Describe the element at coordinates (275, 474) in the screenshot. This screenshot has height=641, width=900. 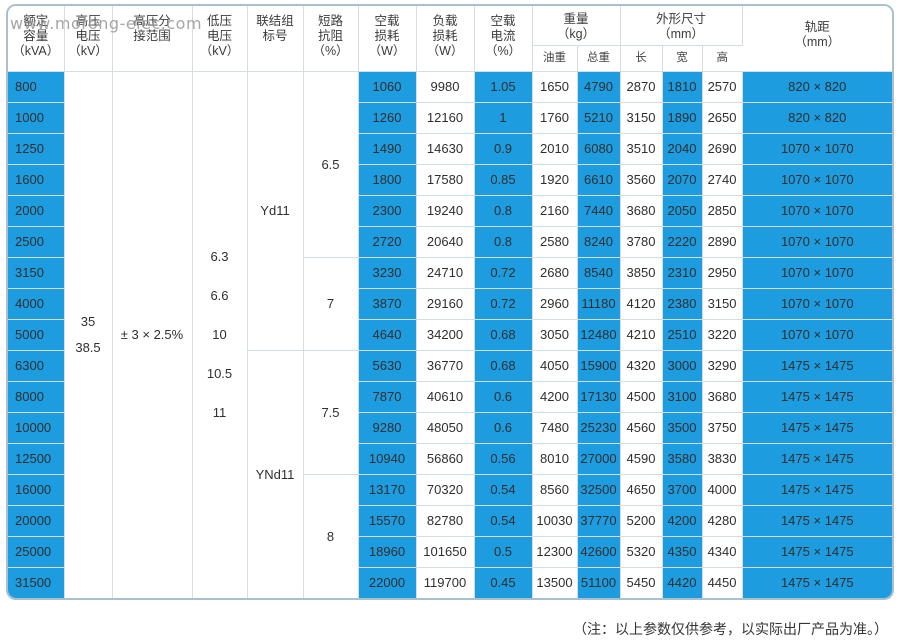
I see `vector-group-cell: YNd11` at that location.